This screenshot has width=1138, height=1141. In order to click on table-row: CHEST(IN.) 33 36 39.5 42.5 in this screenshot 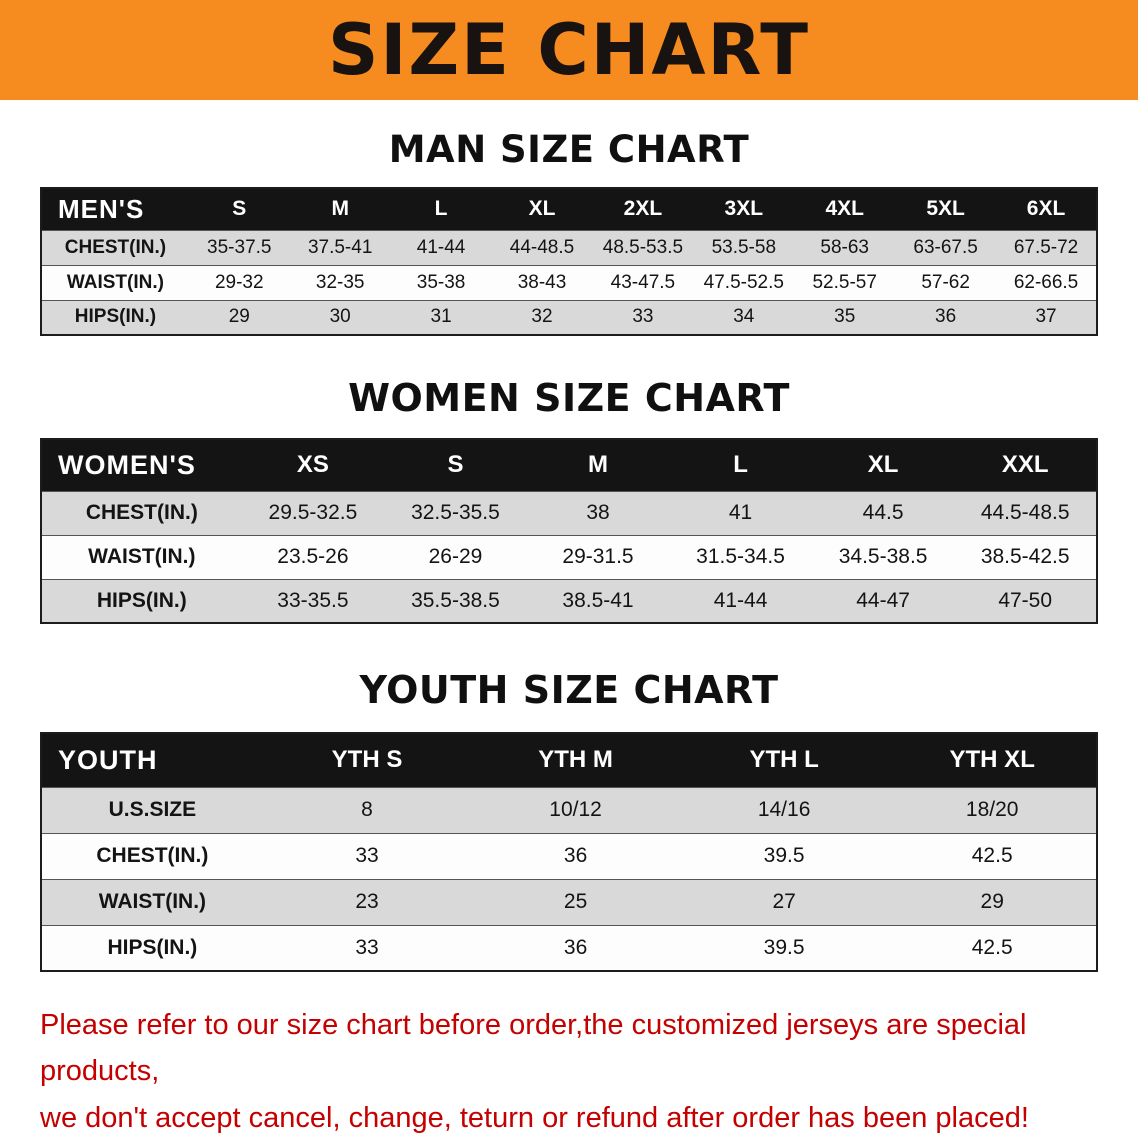, I will do `click(569, 856)`.